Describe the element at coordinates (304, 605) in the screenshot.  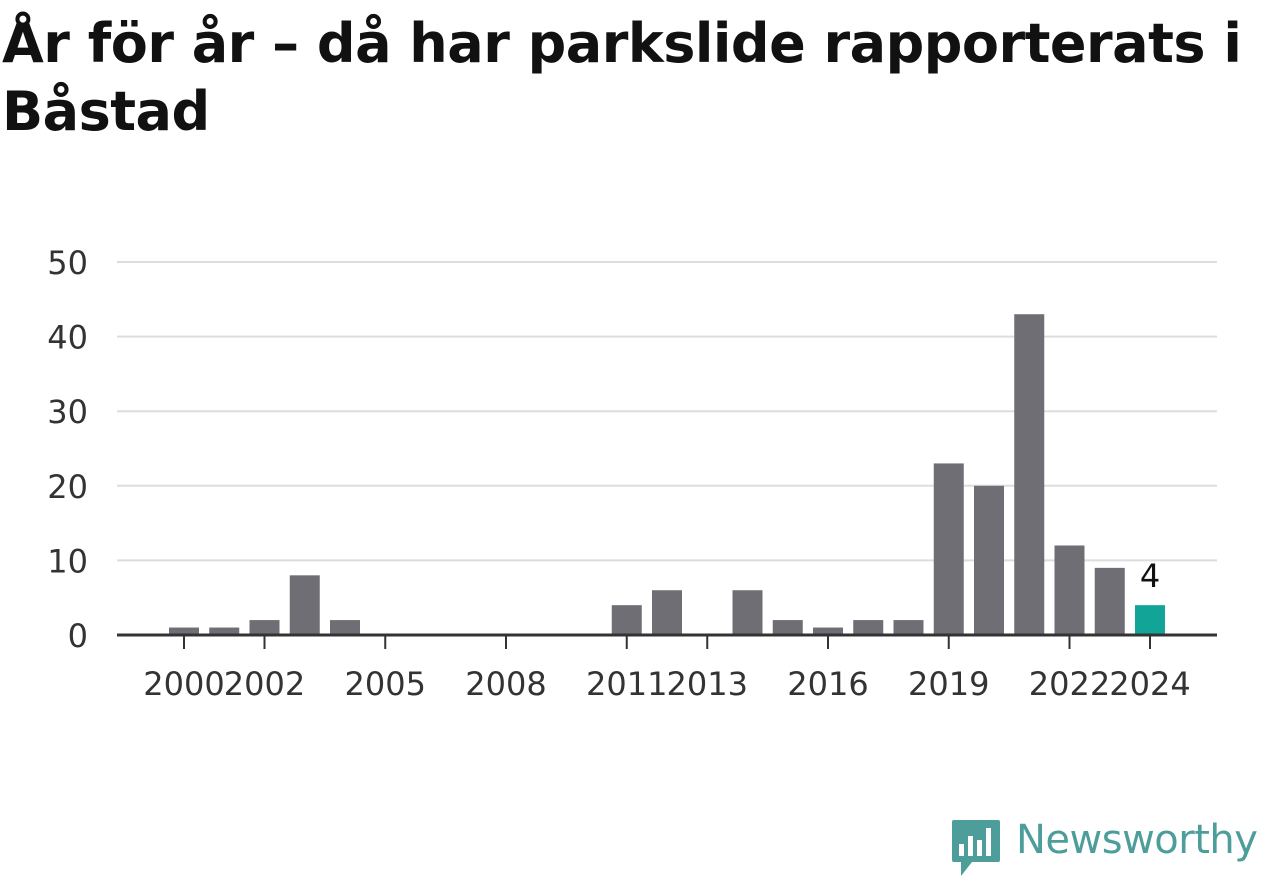
I see `bar-2003` at that location.